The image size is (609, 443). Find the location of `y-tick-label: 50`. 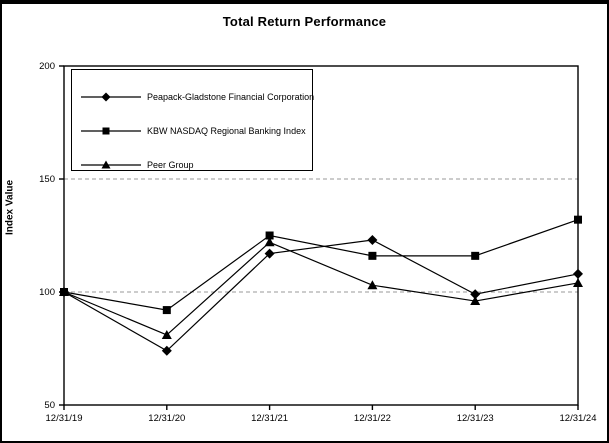

y-tick-label: 50 is located at coordinates (49, 405).